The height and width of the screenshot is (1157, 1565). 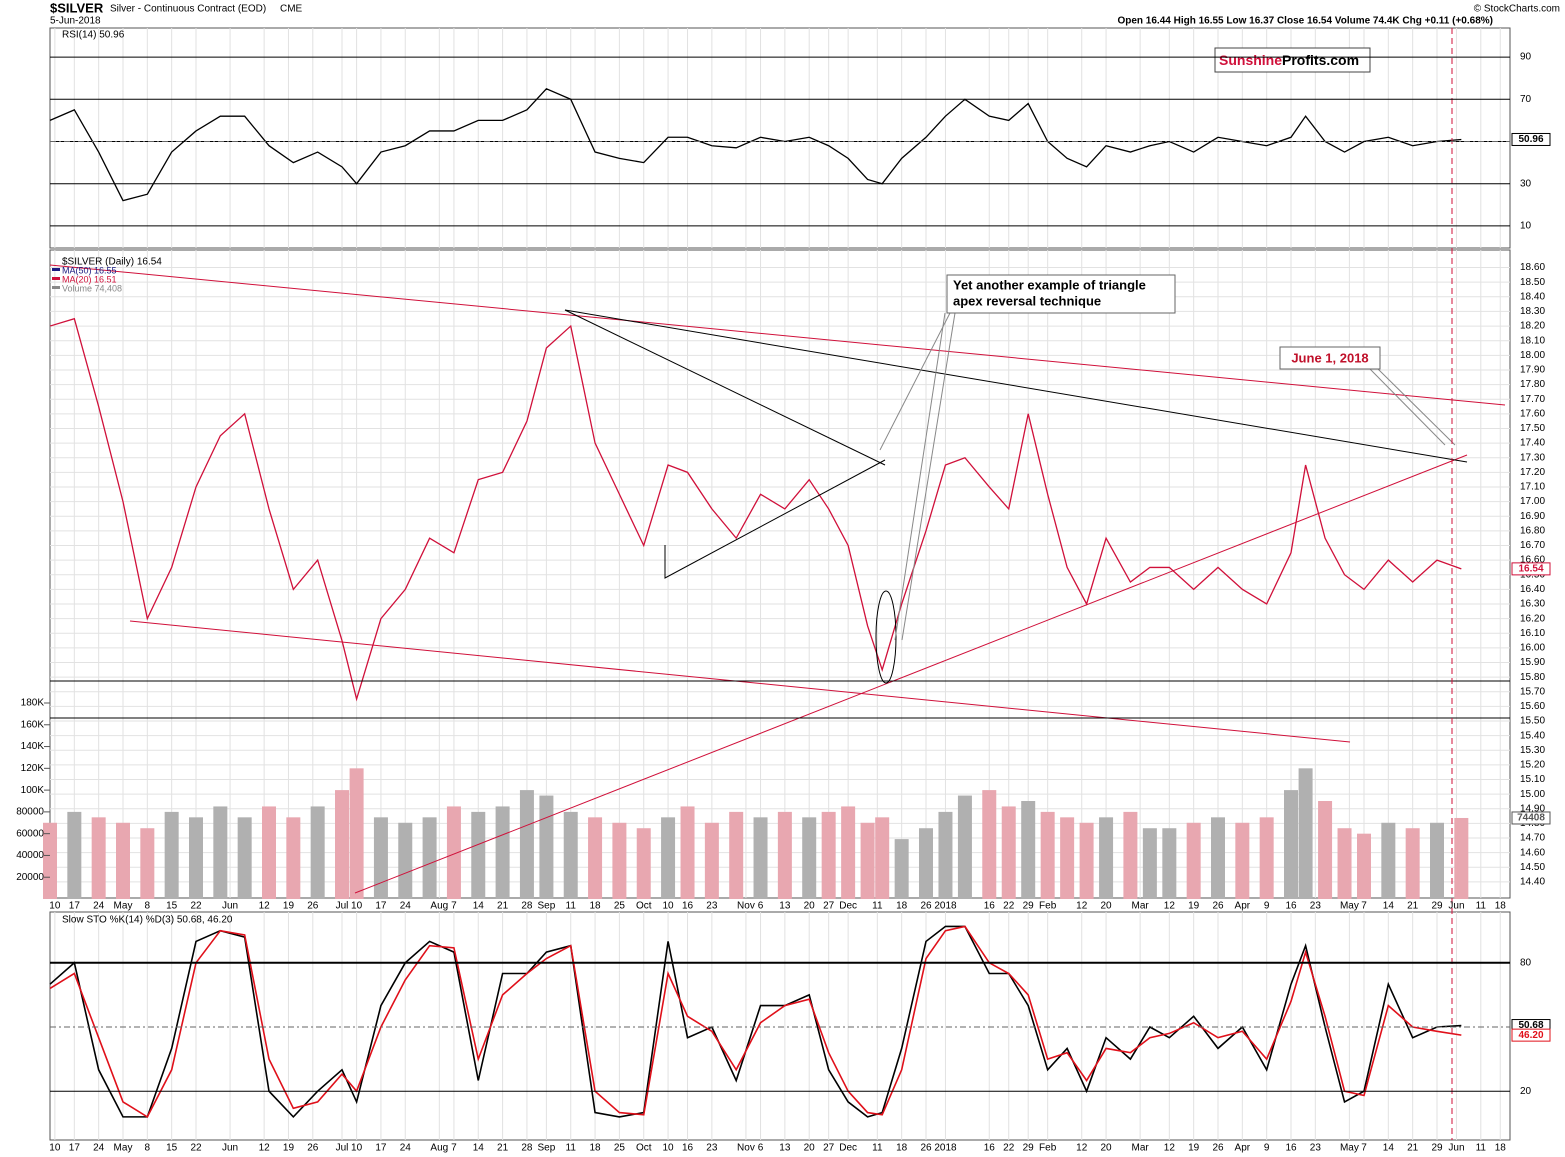 What do you see at coordinates (1532, 296) in the screenshot?
I see `y-tick-label: 18.40` at bounding box center [1532, 296].